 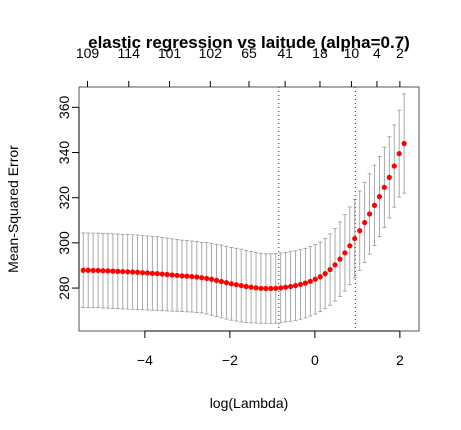 What do you see at coordinates (64, 107) in the screenshot?
I see `y-tick-label: 360` at bounding box center [64, 107].